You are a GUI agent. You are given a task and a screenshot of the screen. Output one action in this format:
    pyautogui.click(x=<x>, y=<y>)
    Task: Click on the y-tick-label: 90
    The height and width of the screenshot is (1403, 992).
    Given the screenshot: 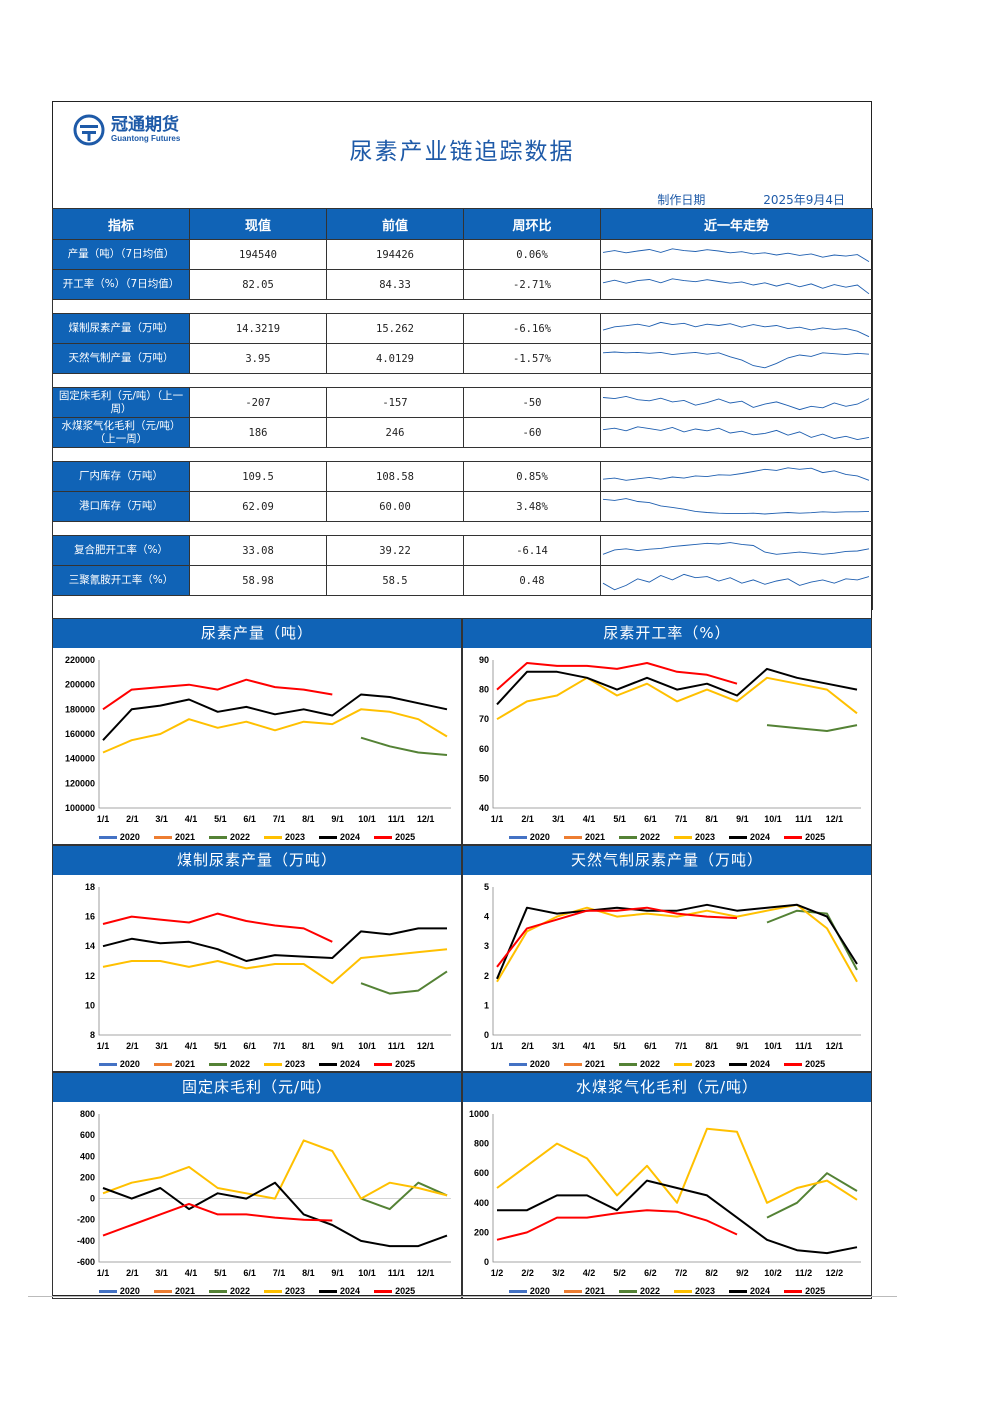 What is the action you would take?
    pyautogui.click(x=484, y=660)
    